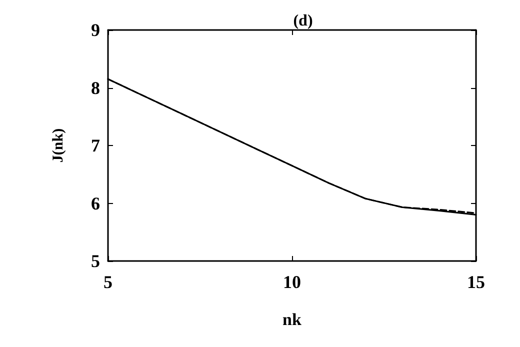 The height and width of the screenshot is (347, 520). What do you see at coordinates (58, 145) in the screenshot?
I see `y-axis-title: J(nk)` at bounding box center [58, 145].